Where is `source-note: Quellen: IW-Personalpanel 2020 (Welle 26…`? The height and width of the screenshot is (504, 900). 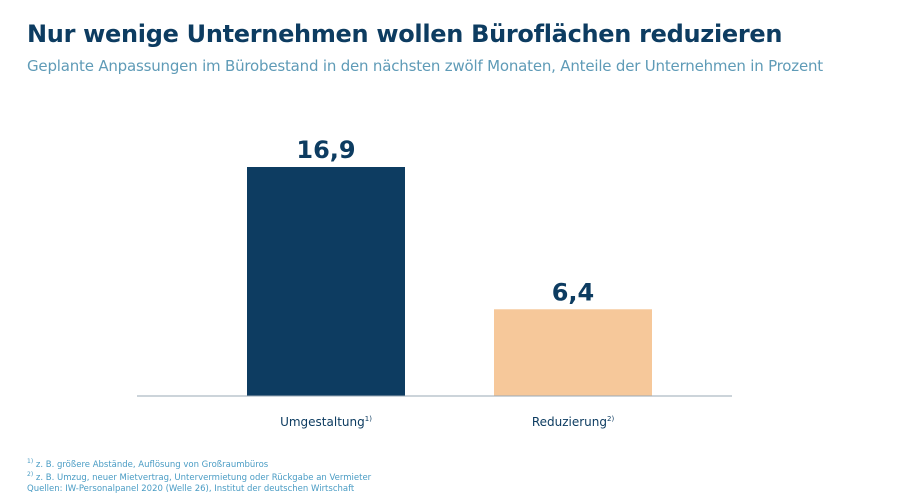
source-note: Quellen: IW-Personalpanel 2020 (Welle 26… is located at coordinates (191, 489).